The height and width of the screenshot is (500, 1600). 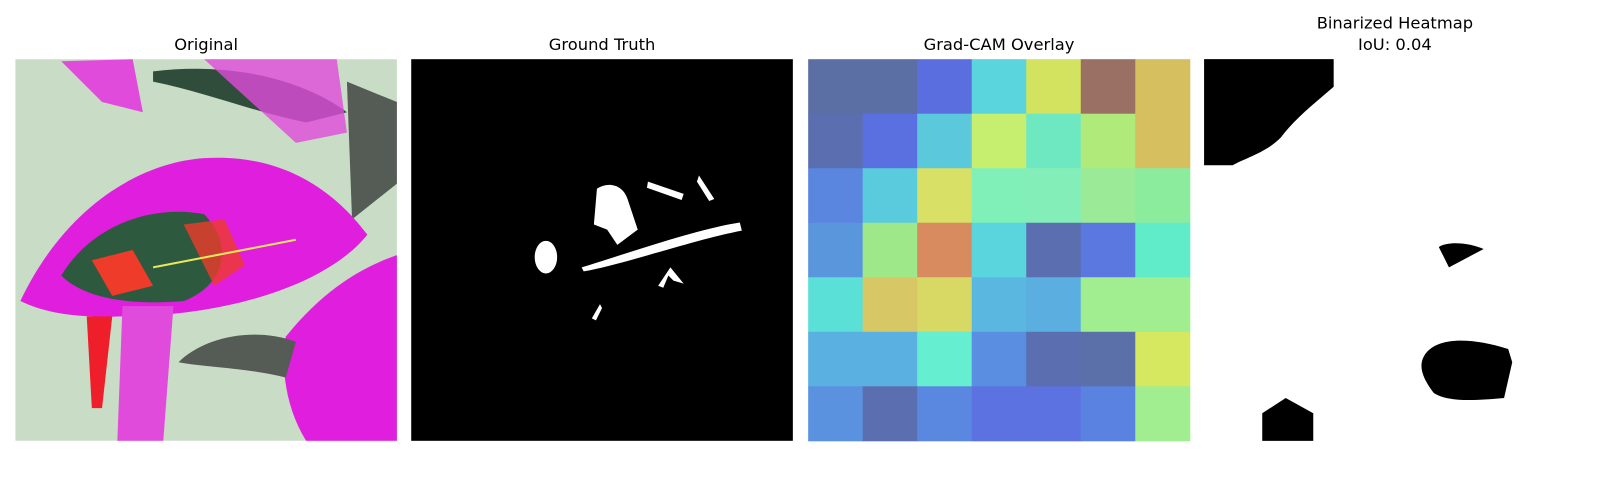 What do you see at coordinates (1395, 23) in the screenshot?
I see `panel-title: Binarized Heatmap` at bounding box center [1395, 23].